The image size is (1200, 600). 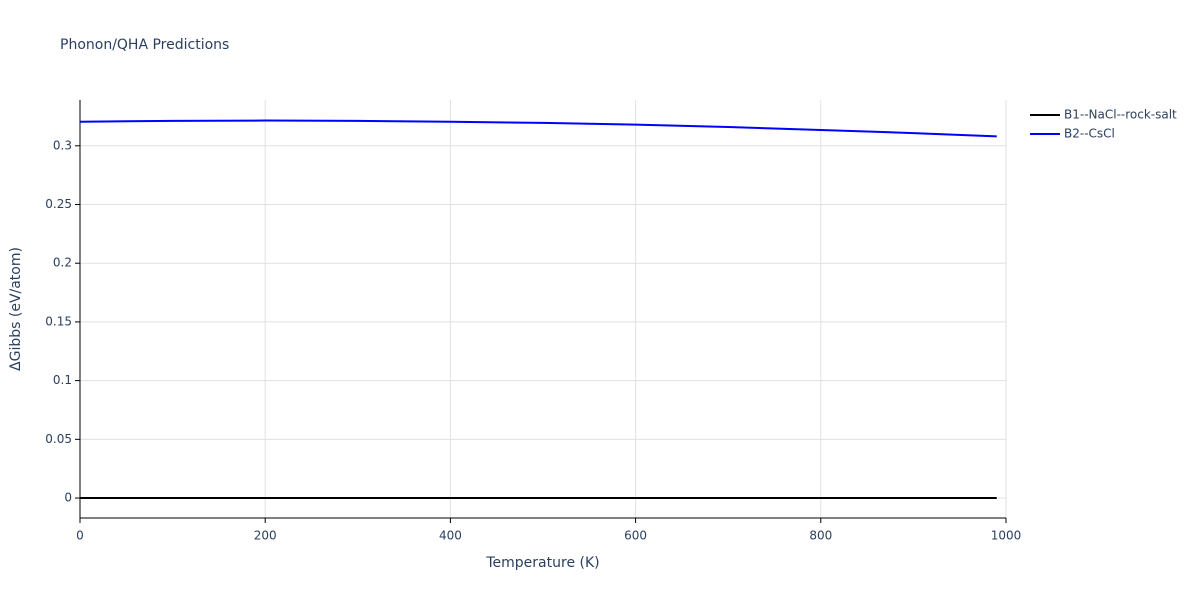 What do you see at coordinates (1089, 134) in the screenshot?
I see `legend-label: B2--CsCl` at bounding box center [1089, 134].